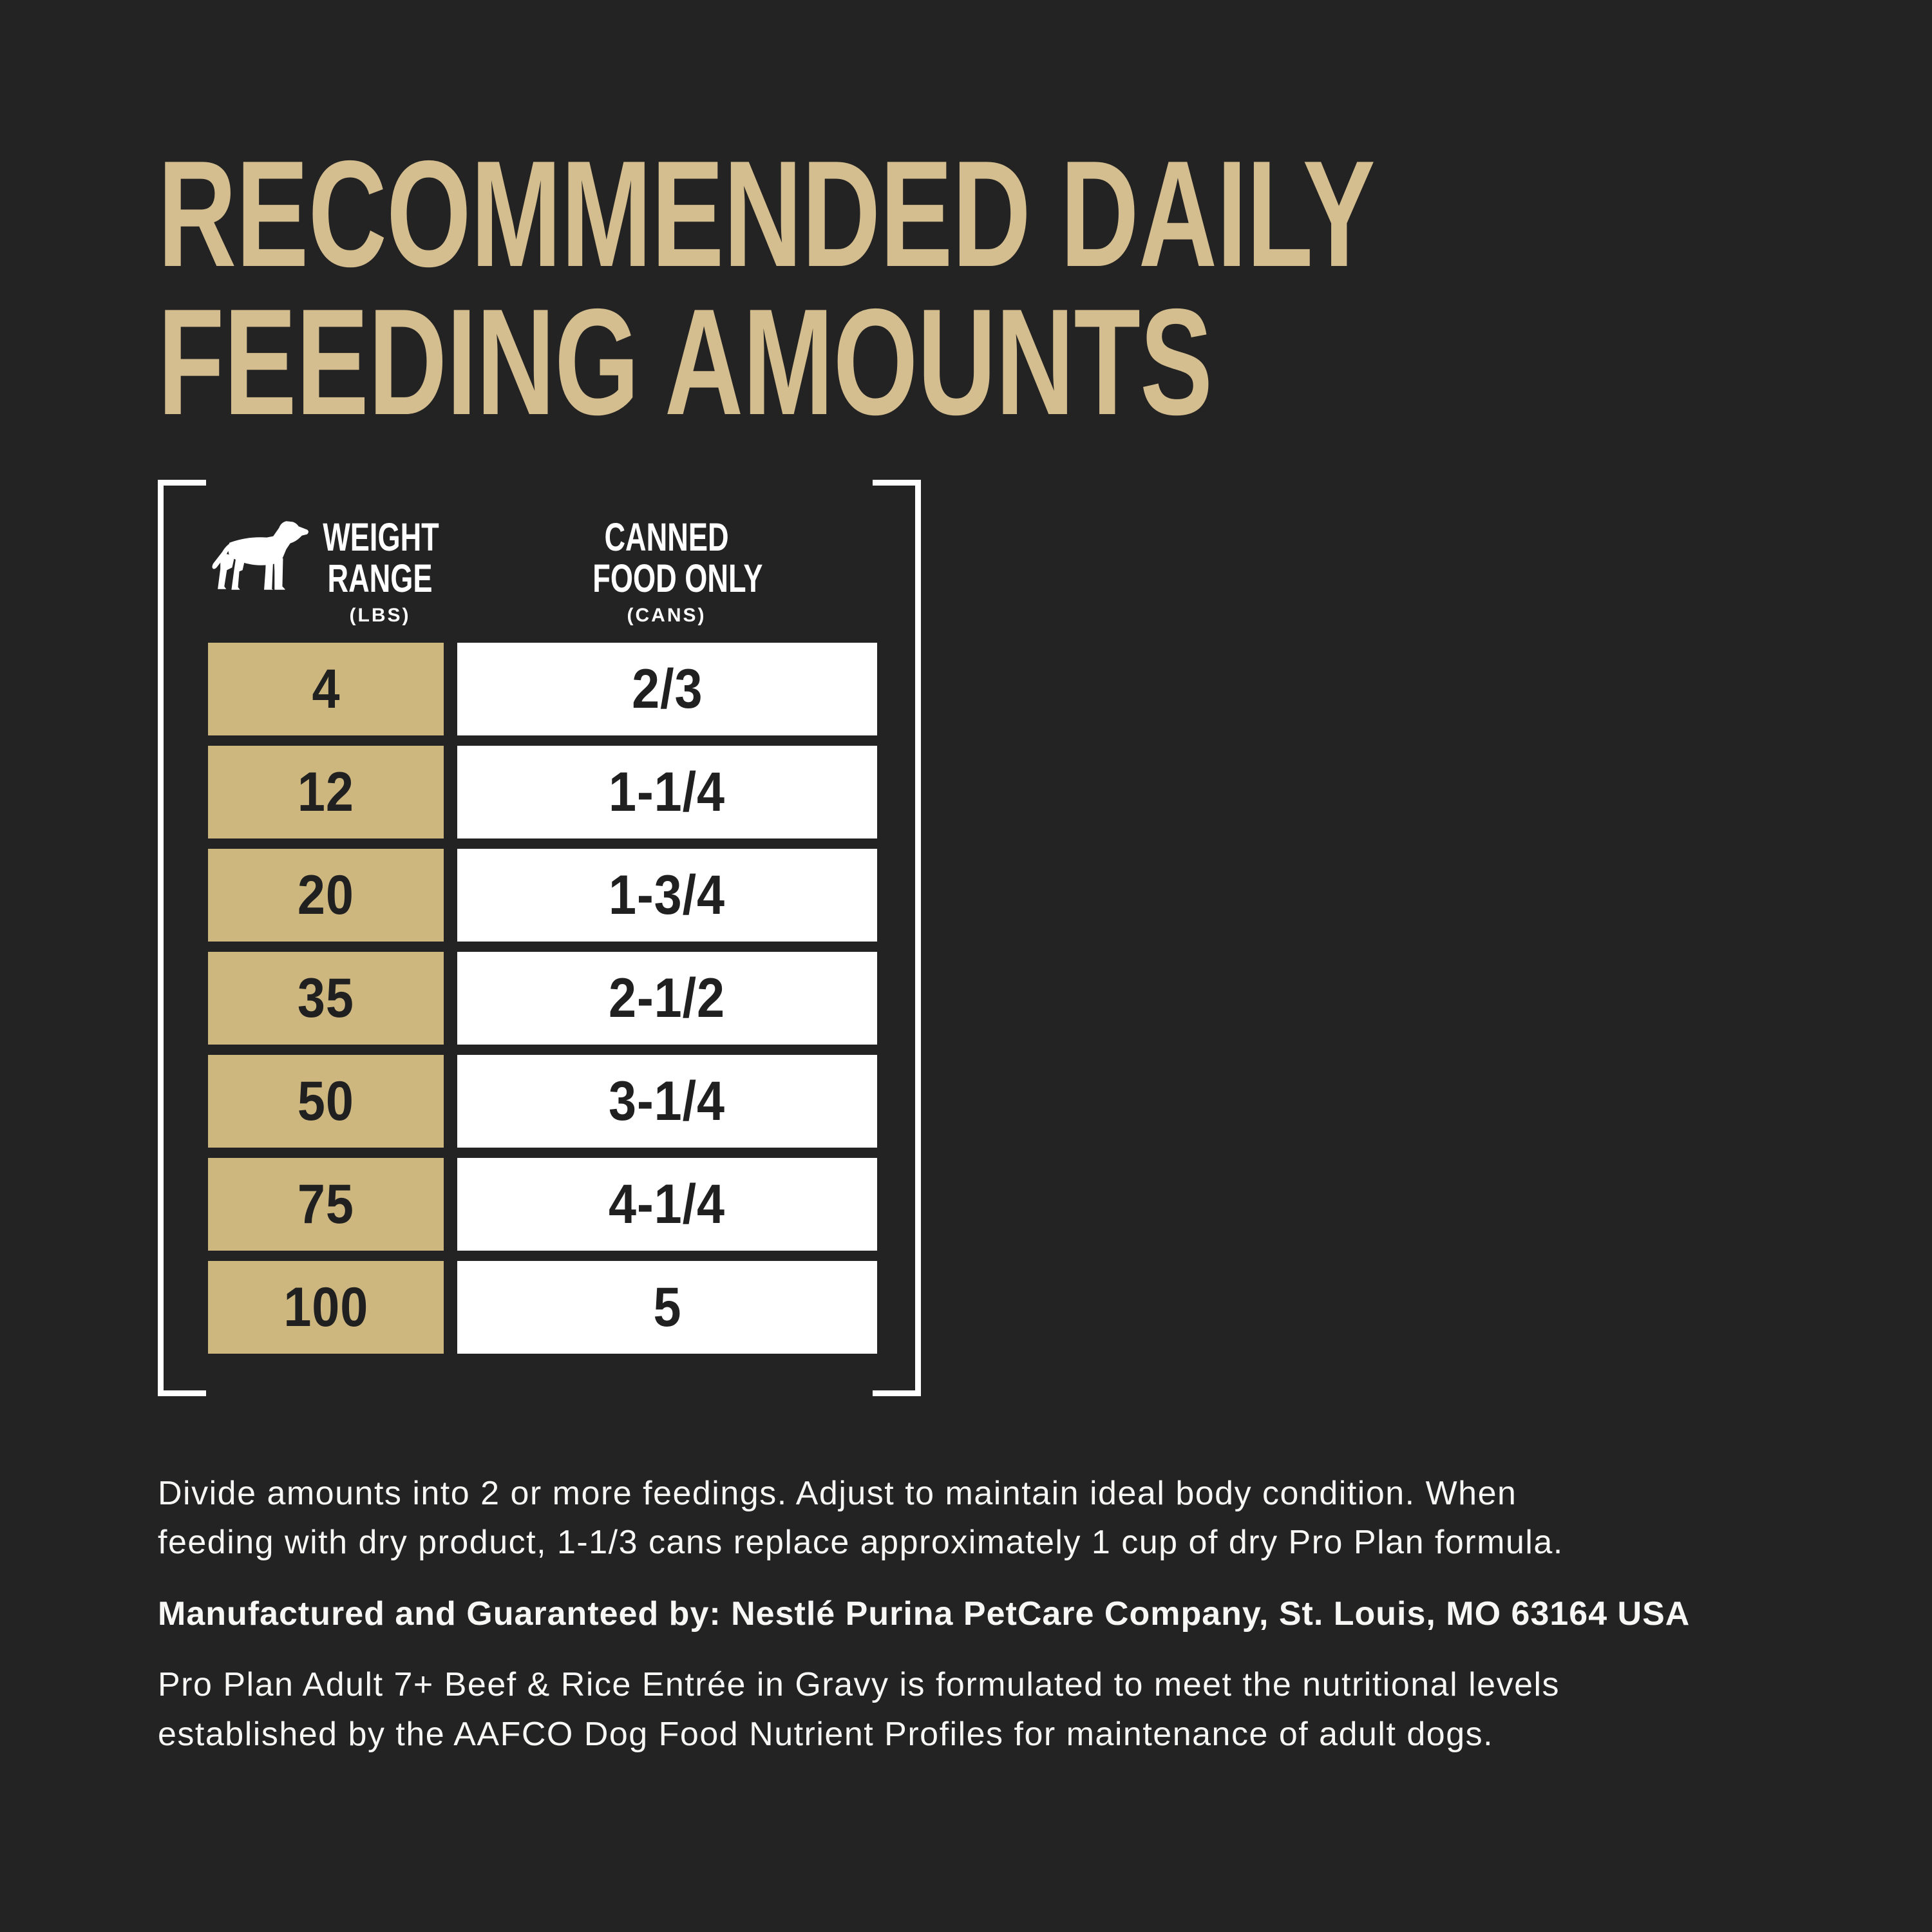  Describe the element at coordinates (380, 578) in the screenshot. I see `weight-range-label-line-2: RANGE` at that location.